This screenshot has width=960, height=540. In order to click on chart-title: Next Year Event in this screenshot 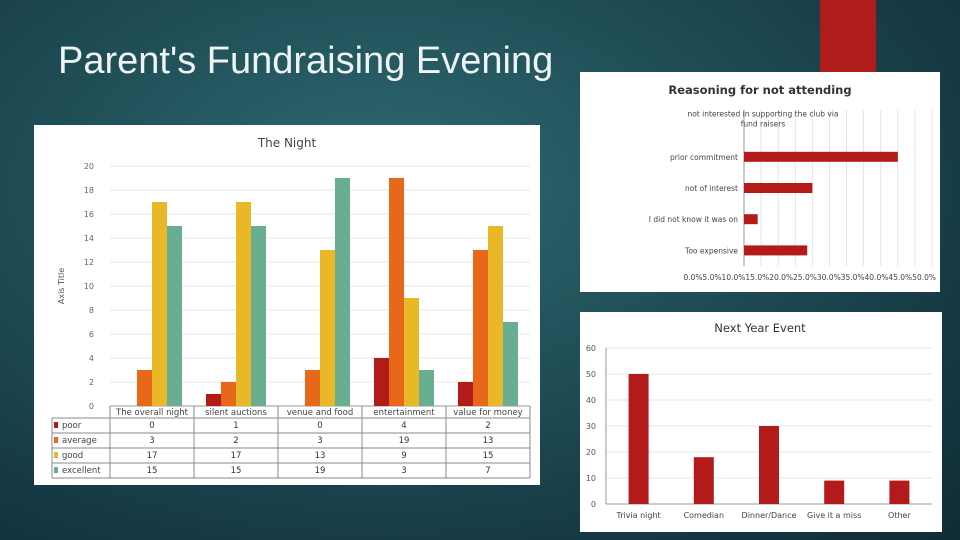, I will do `click(760, 328)`.